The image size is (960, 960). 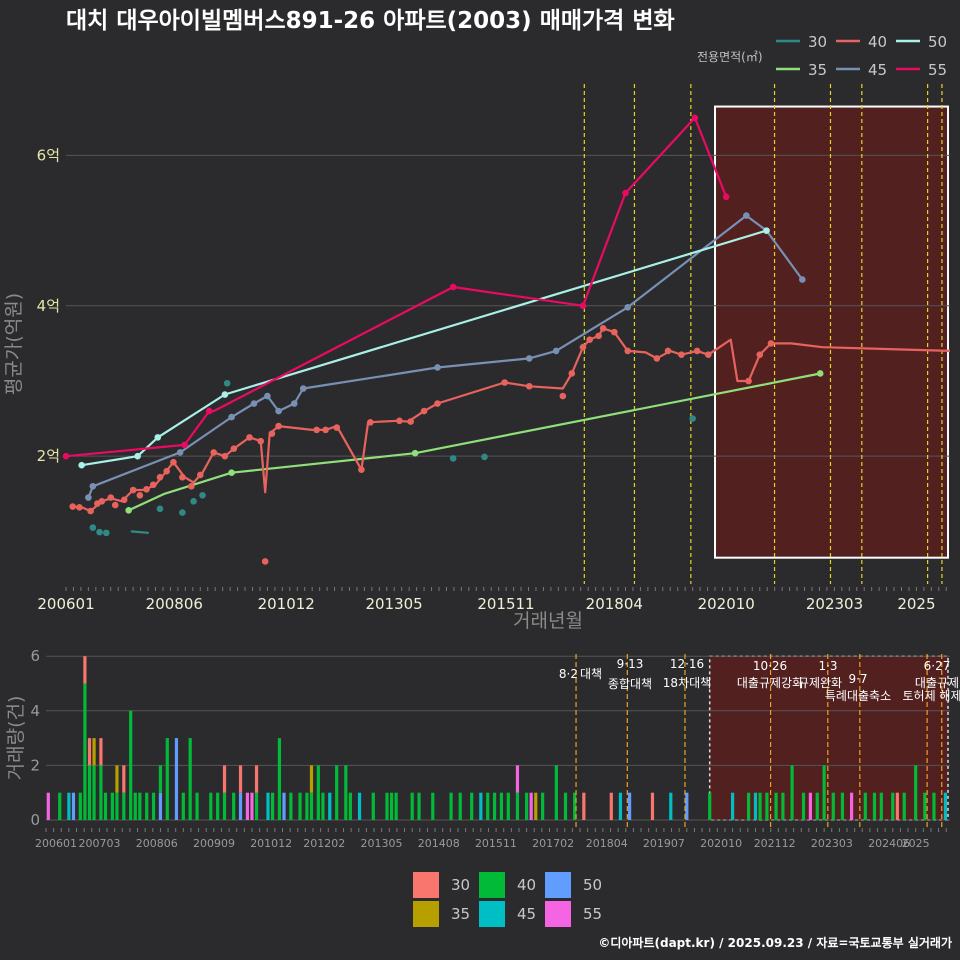 What do you see at coordinates (174, 604) in the screenshot?
I see `x-tick-label: 200806` at bounding box center [174, 604].